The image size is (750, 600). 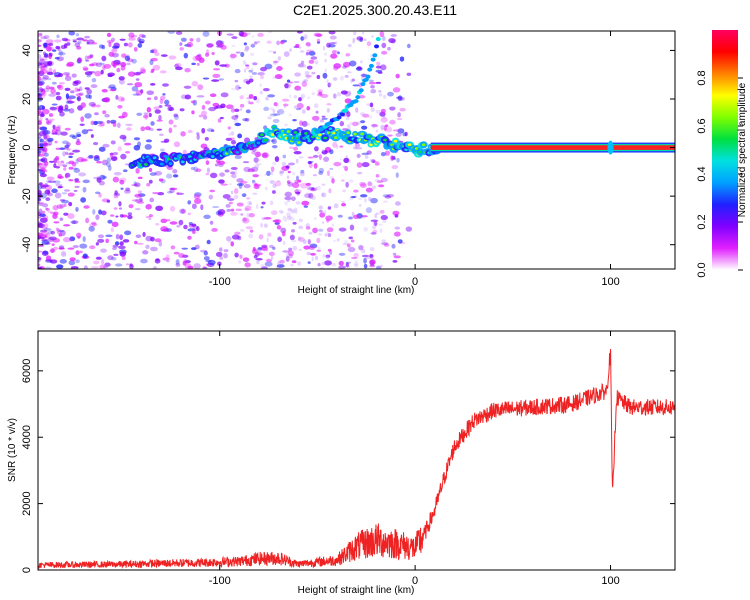 What do you see at coordinates (330, 129) in the screenshot?
I see `ridge-blob-core` at bounding box center [330, 129].